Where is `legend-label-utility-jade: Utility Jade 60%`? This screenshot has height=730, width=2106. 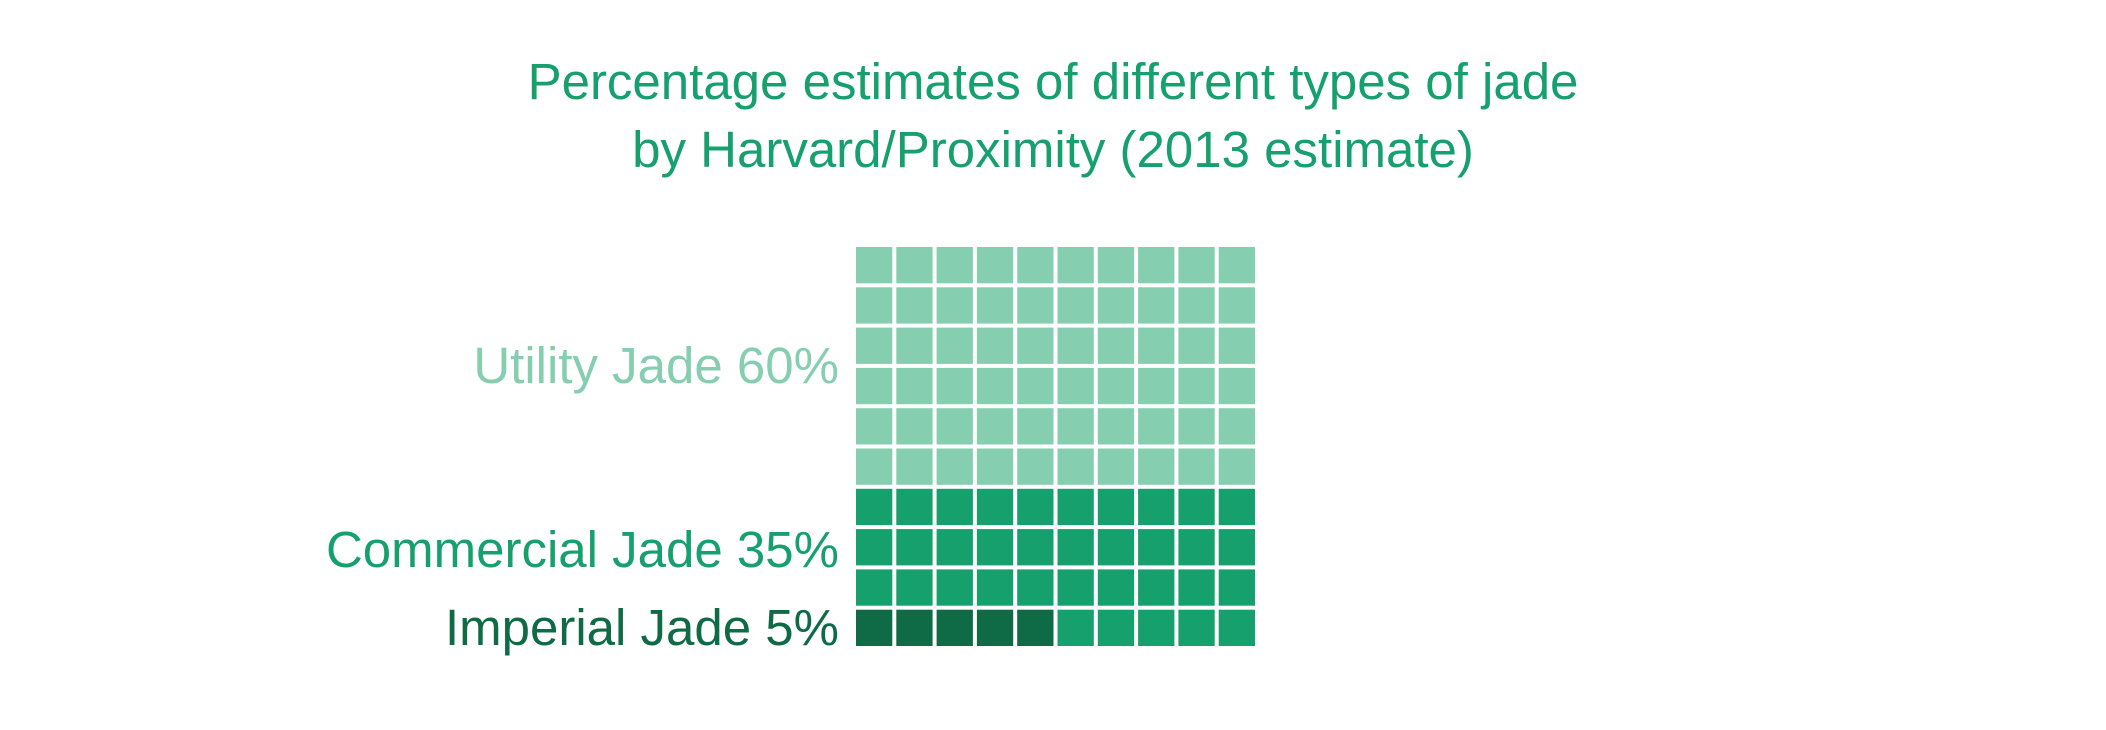
legend-label-utility-jade: Utility Jade 60% is located at coordinates (656, 365).